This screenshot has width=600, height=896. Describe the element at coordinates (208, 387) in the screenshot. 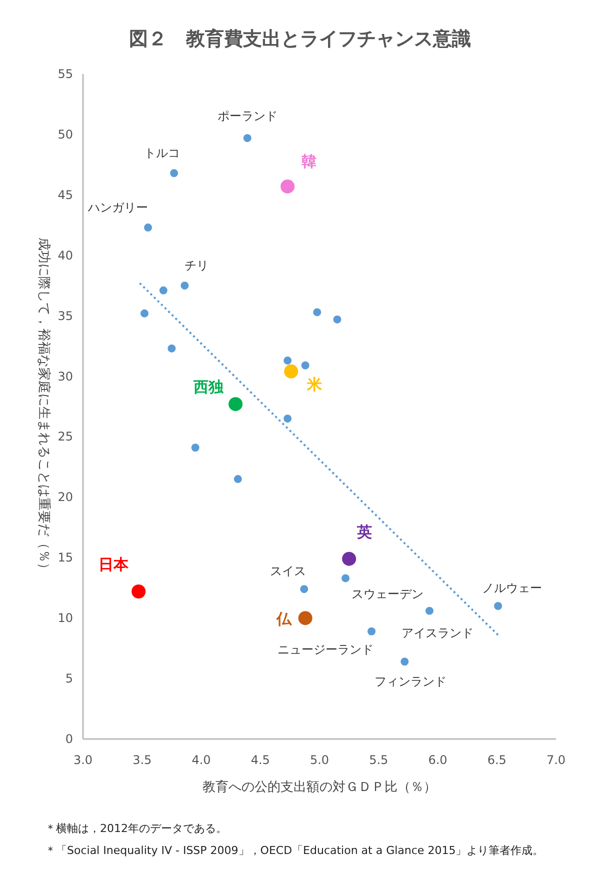

I see `series-label: 西独` at that location.